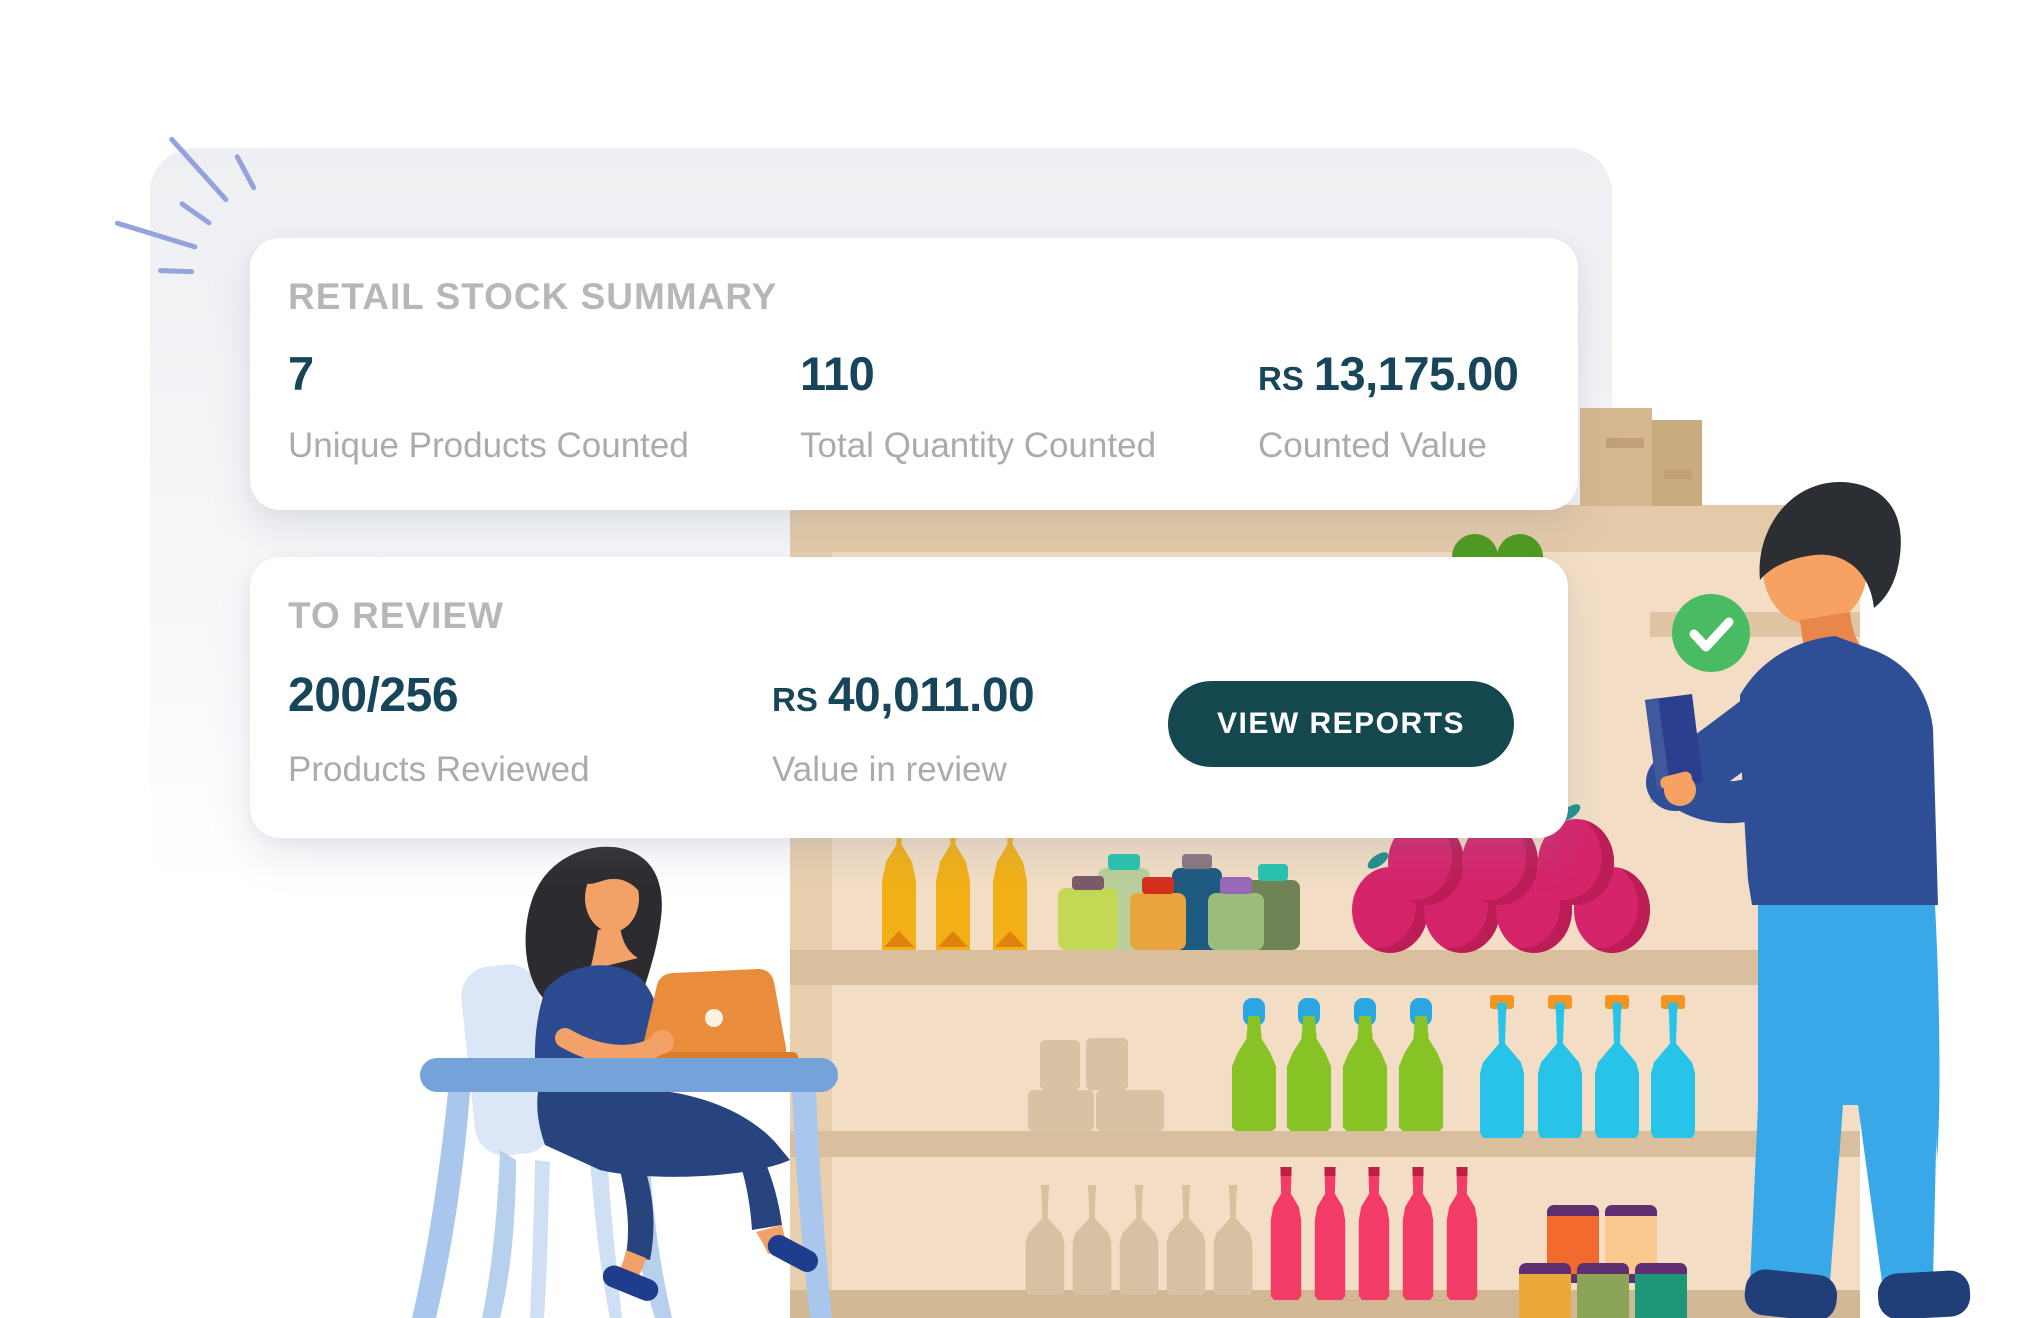  I want to click on stat-label: Products Reviewed, so click(439, 769).